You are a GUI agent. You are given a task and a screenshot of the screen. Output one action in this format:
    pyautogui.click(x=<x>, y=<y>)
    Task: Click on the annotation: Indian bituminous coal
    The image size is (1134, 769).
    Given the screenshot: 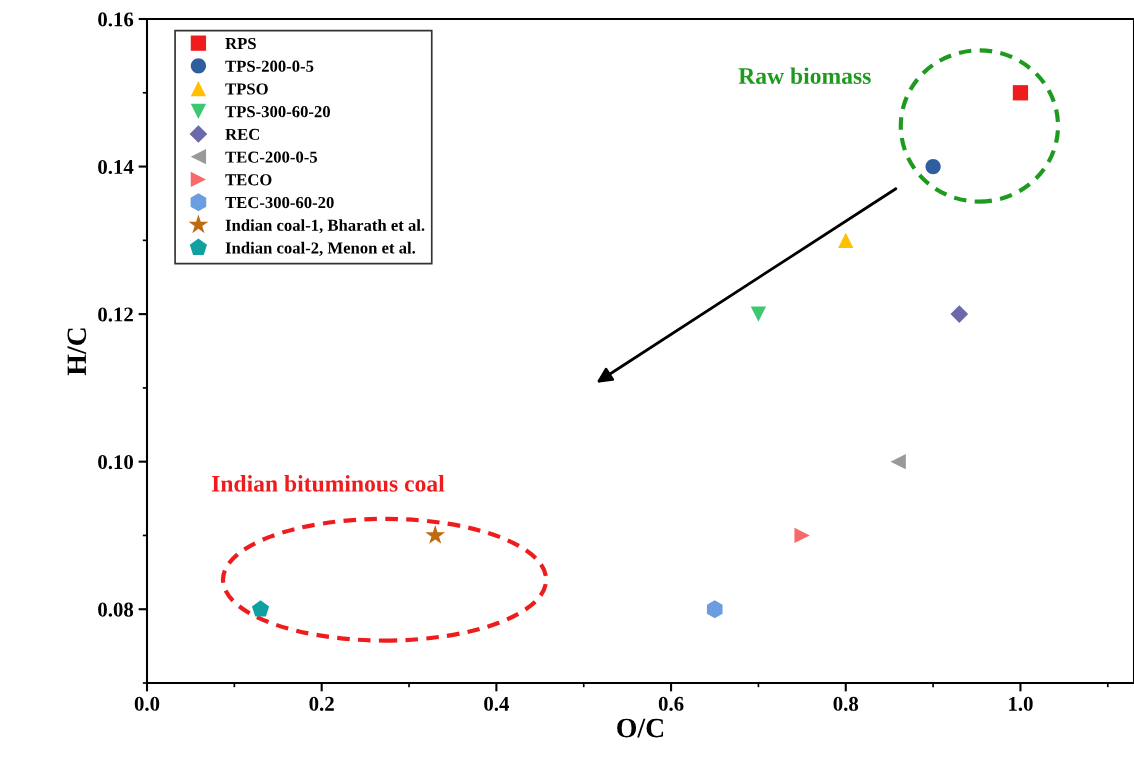 What is the action you would take?
    pyautogui.click(x=328, y=483)
    